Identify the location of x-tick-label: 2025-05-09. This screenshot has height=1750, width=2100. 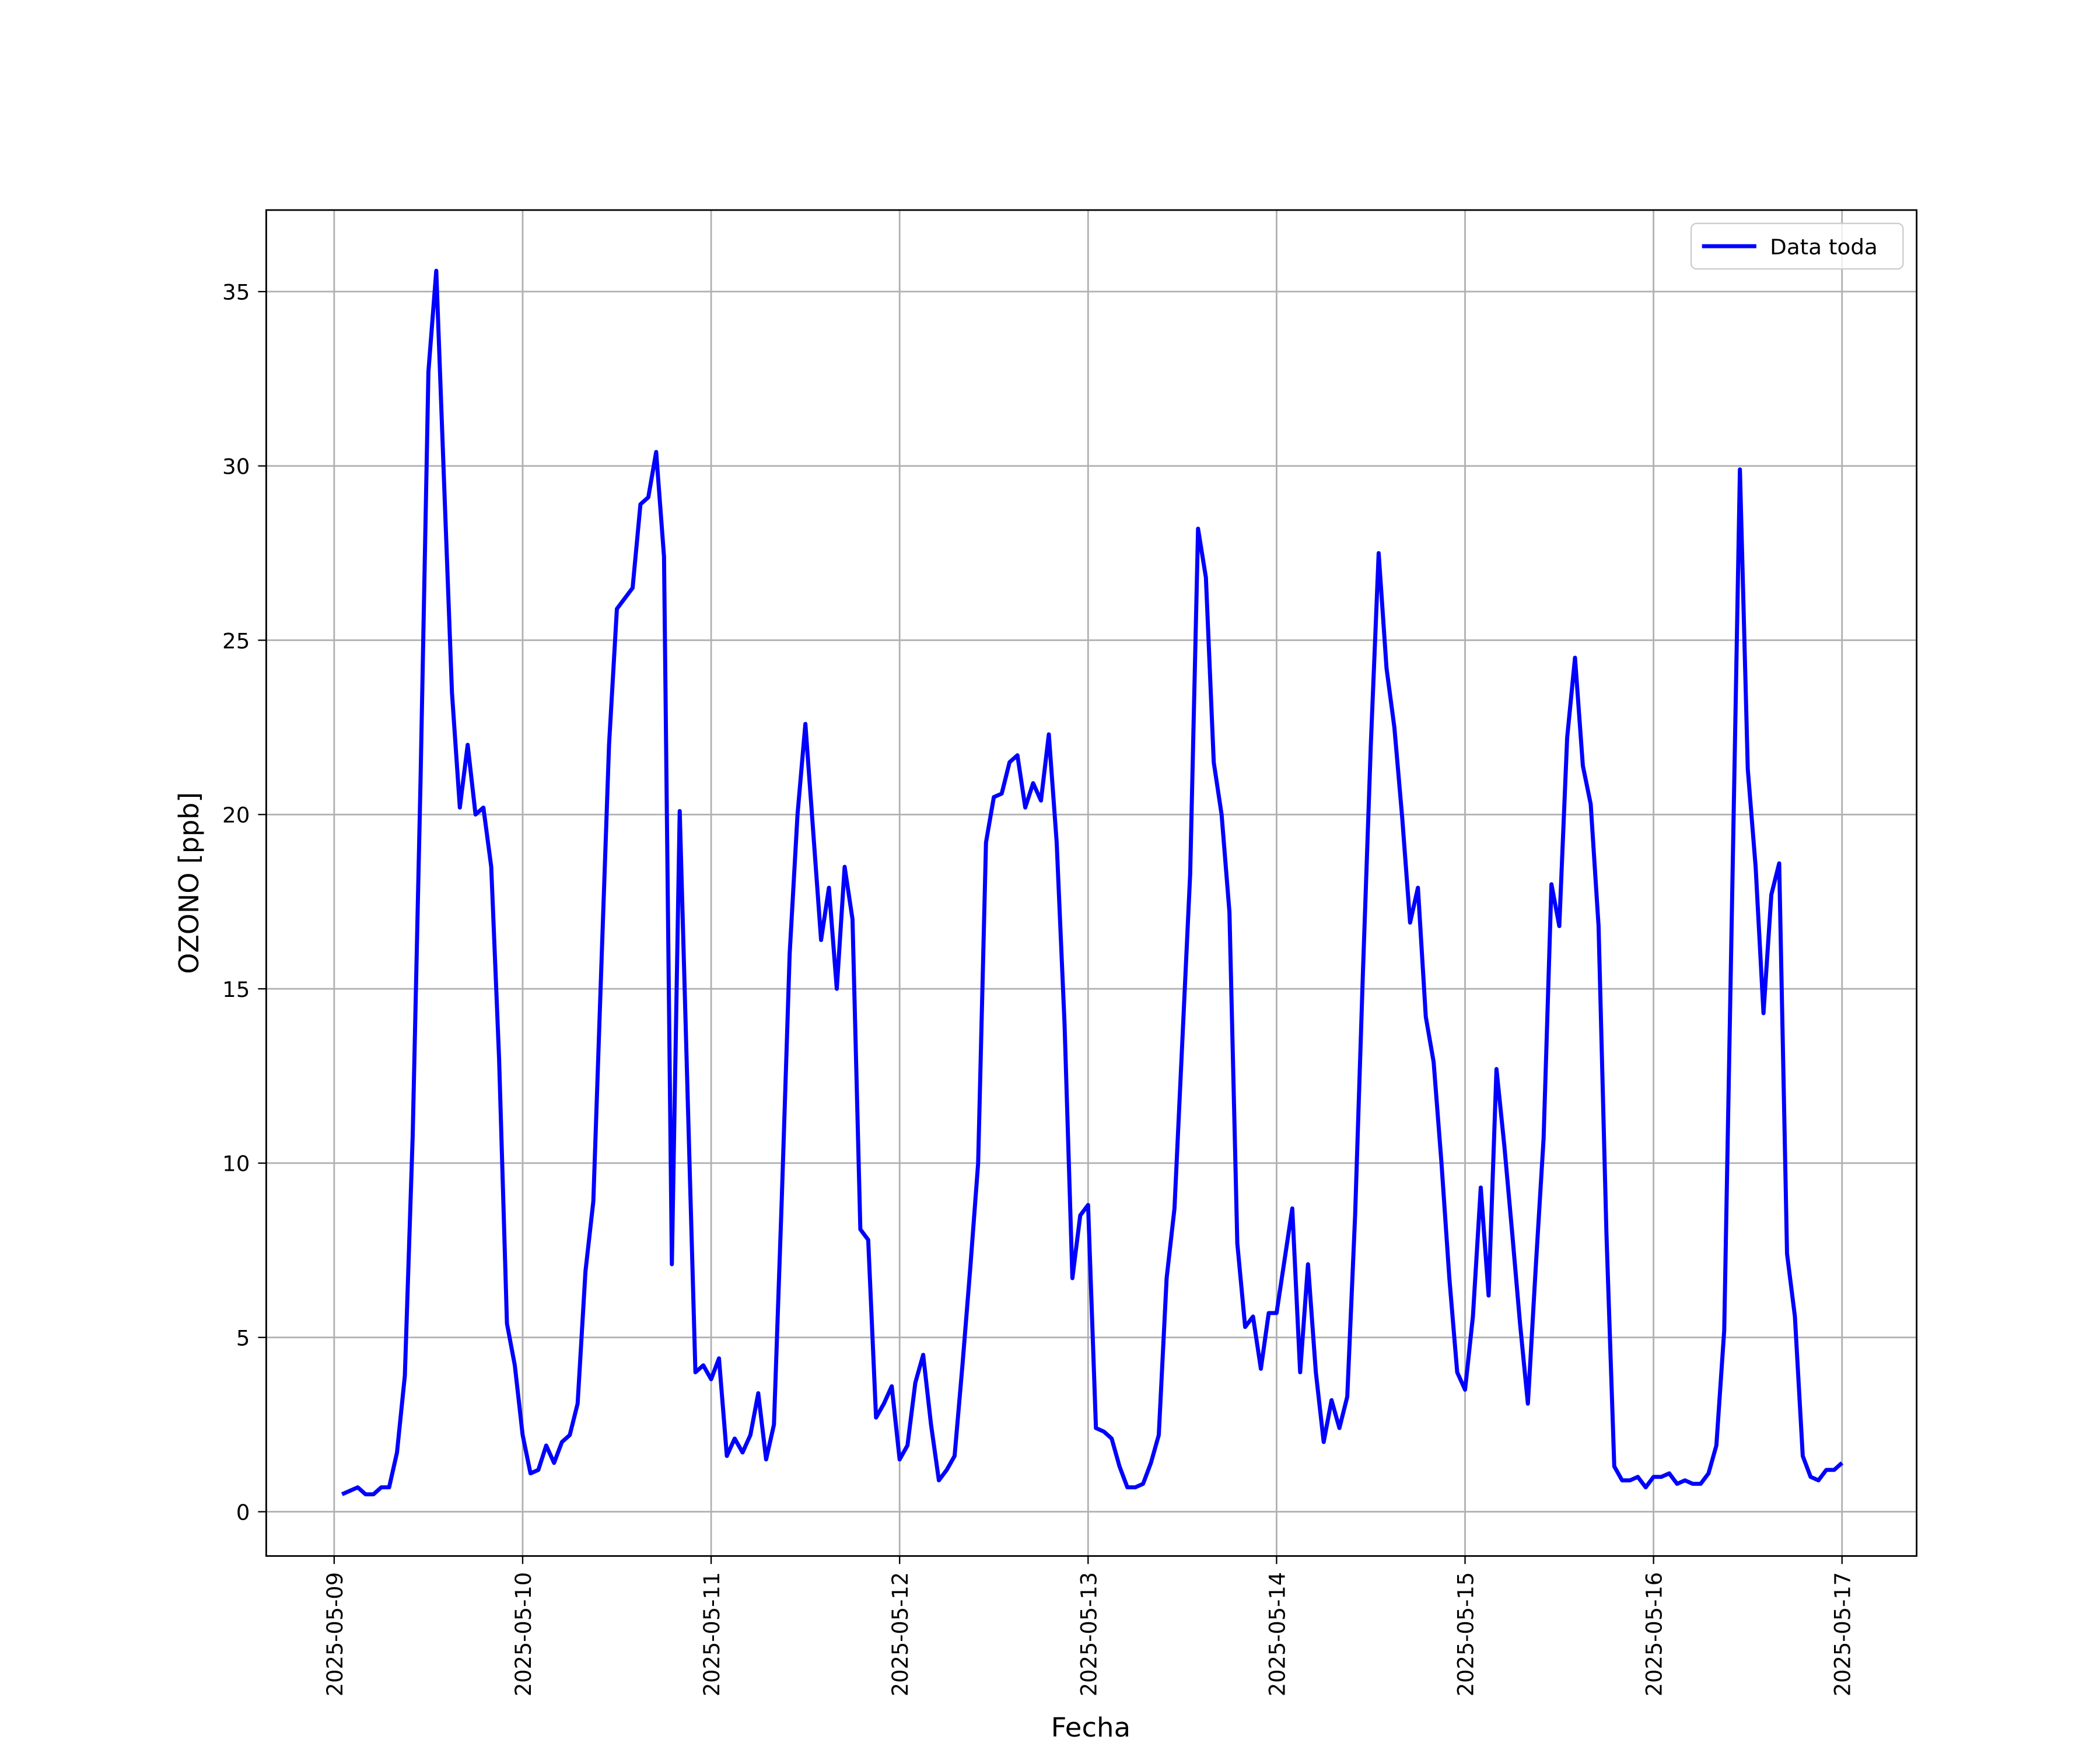
(335, 1634).